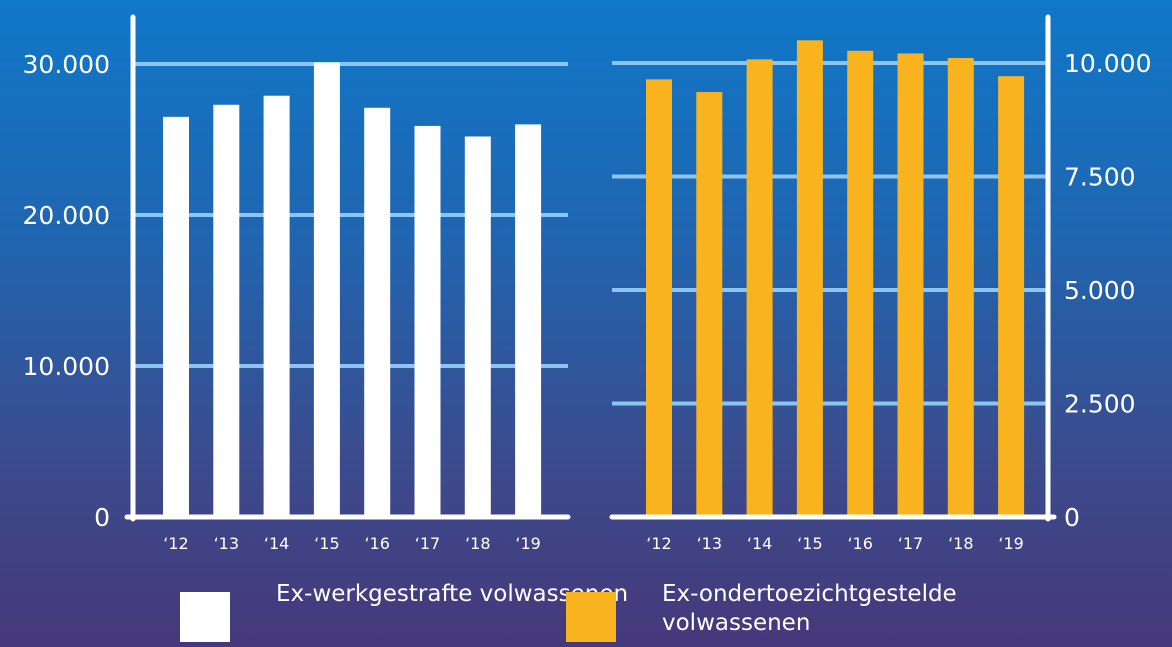 This screenshot has width=1172, height=647. Describe the element at coordinates (809, 608) in the screenshot. I see `legend-label: Ex-ondertoezichtgestelde volwassenen` at that location.